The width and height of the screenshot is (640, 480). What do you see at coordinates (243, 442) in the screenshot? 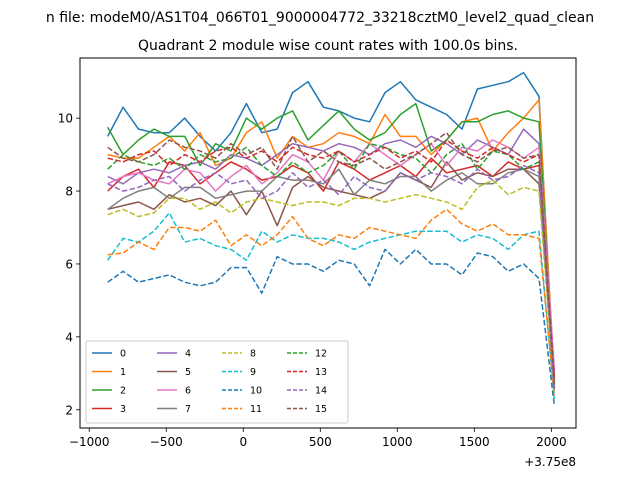
I see `x-tick-label: 0` at bounding box center [243, 442].